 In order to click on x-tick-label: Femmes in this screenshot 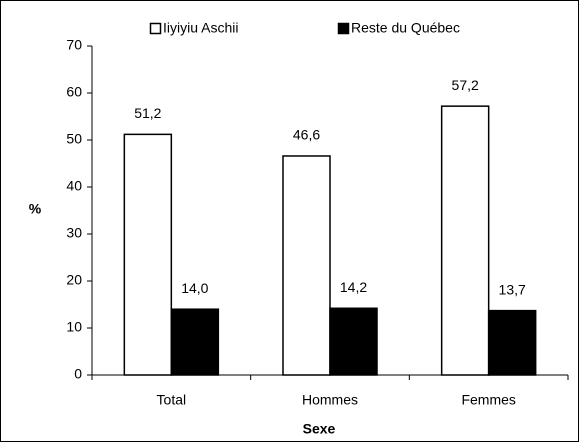, I will do `click(488, 400)`.